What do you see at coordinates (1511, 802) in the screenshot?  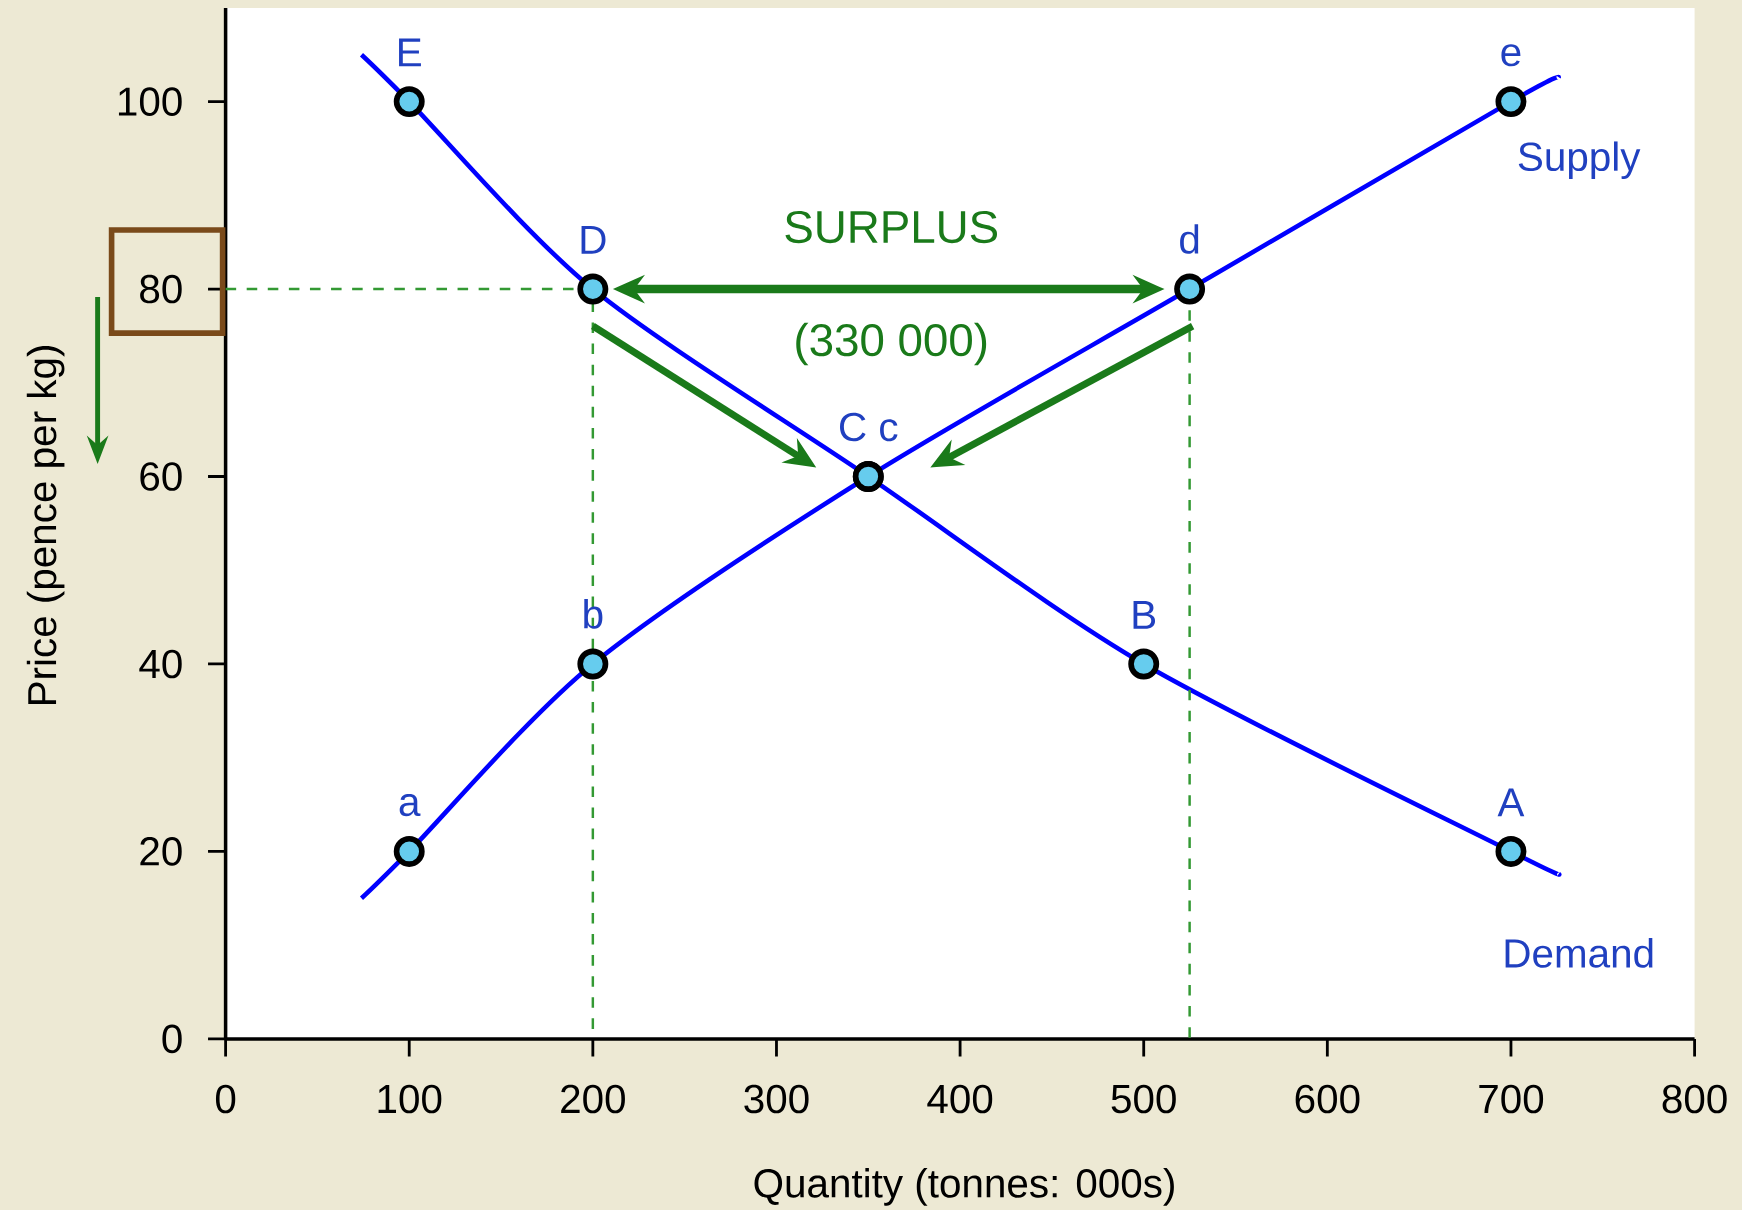 I see `annotation: A` at bounding box center [1511, 802].